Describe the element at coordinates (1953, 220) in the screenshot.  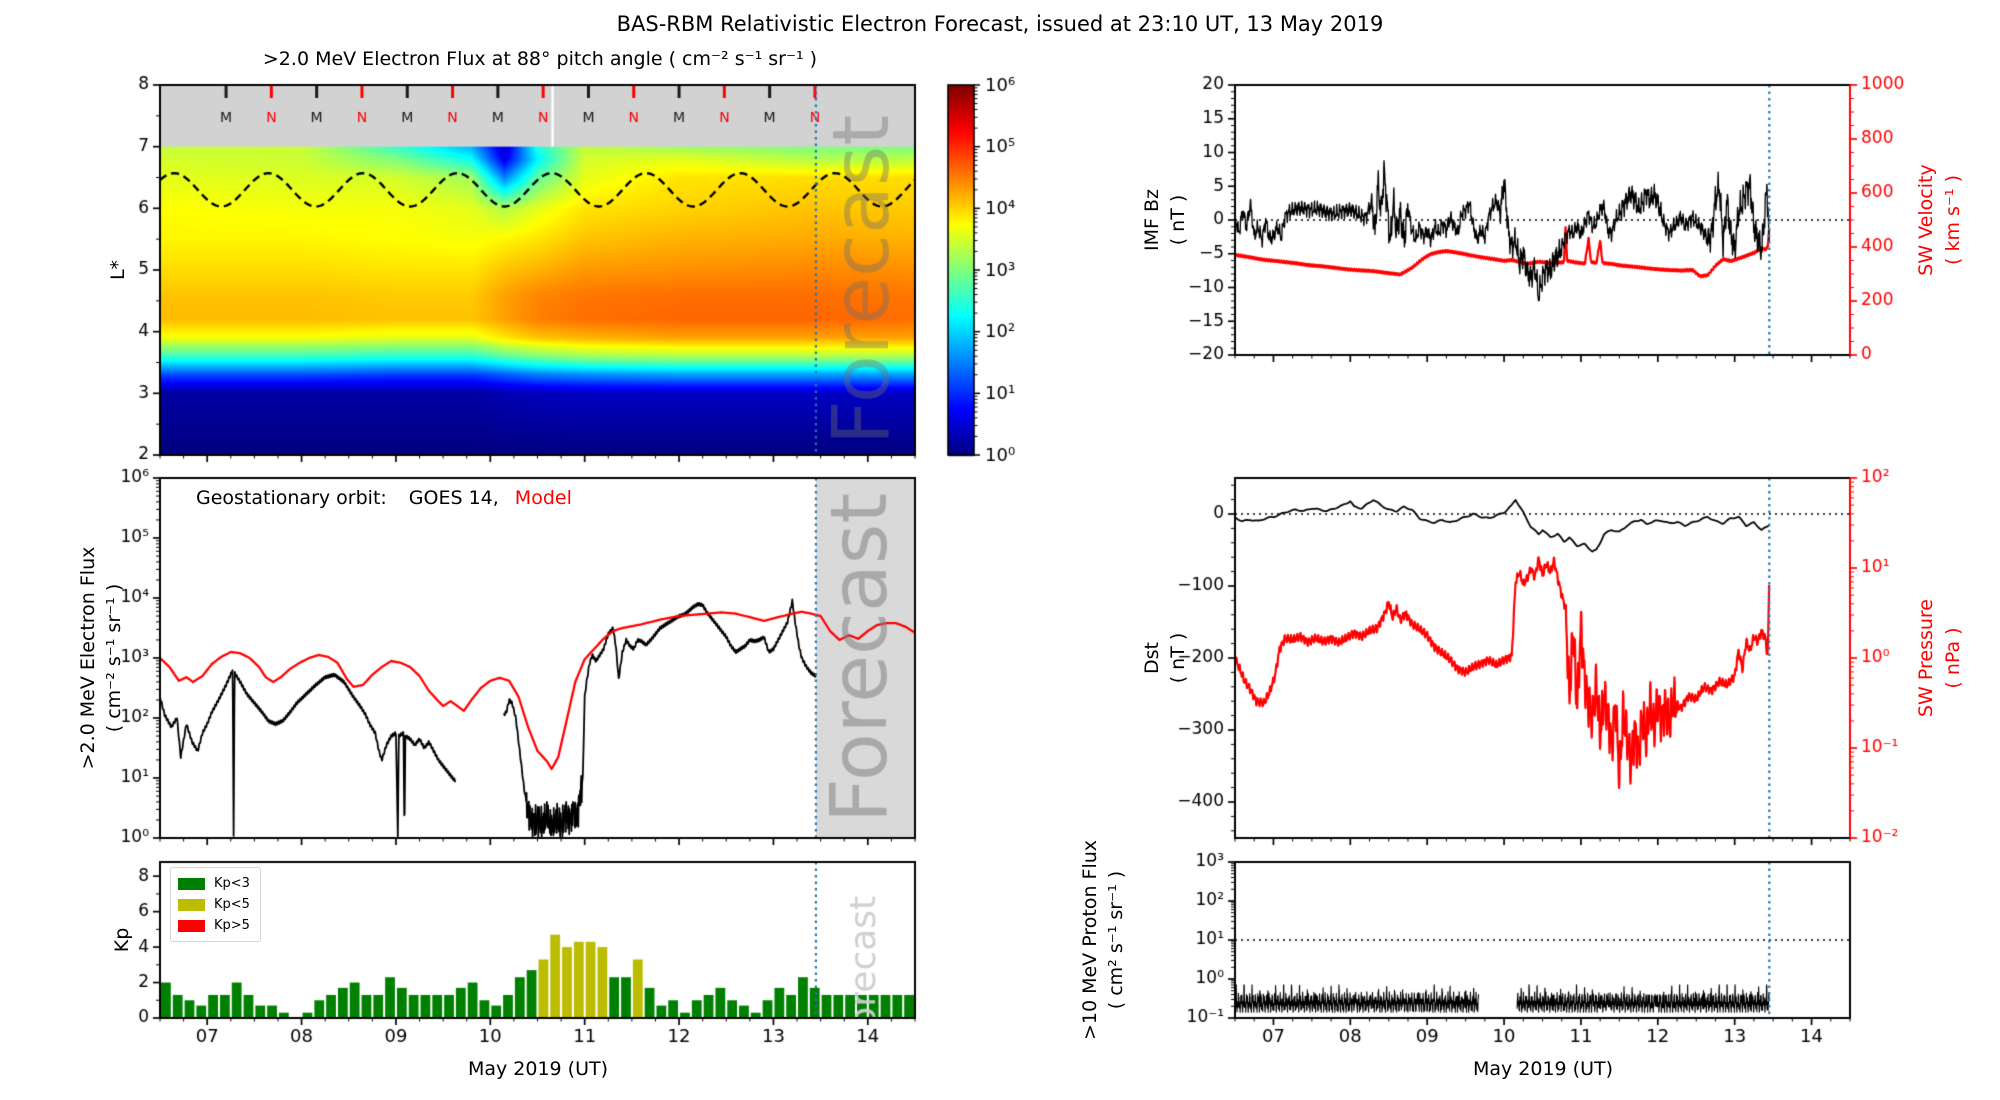
I see `velocity-ylabel-line2: ( km s⁻¹ )` at that location.